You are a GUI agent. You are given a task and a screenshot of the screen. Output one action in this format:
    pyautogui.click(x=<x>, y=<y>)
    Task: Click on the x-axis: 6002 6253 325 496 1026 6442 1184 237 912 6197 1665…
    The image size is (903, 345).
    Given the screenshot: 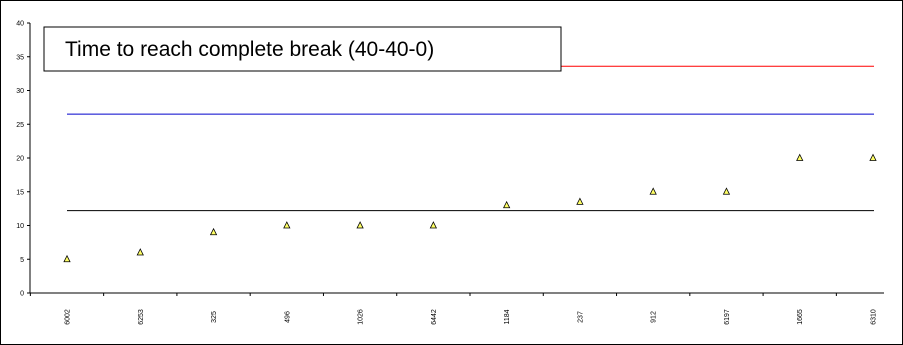 What is the action you would take?
    pyautogui.click(x=456, y=308)
    